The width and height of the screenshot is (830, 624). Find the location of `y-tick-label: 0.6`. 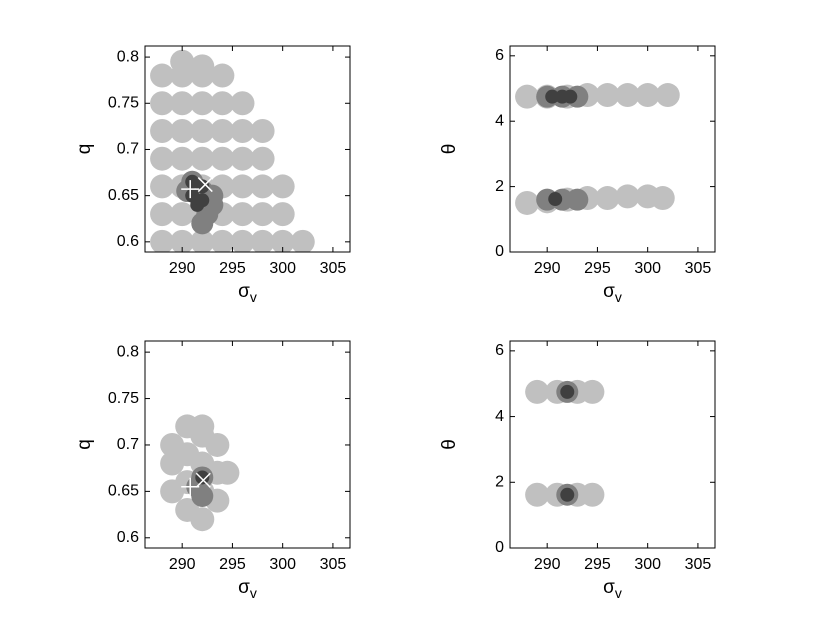

y-tick-label: 0.6 is located at coordinates (128, 241).